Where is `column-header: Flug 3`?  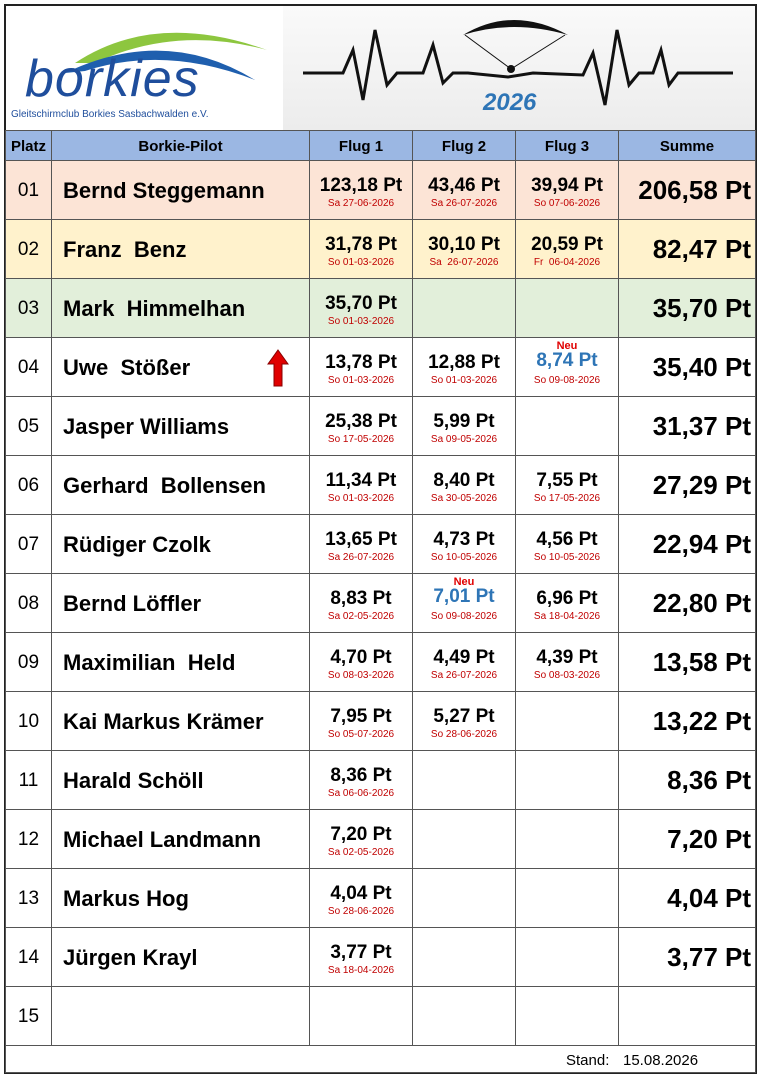 column-header: Flug 3 is located at coordinates (567, 145).